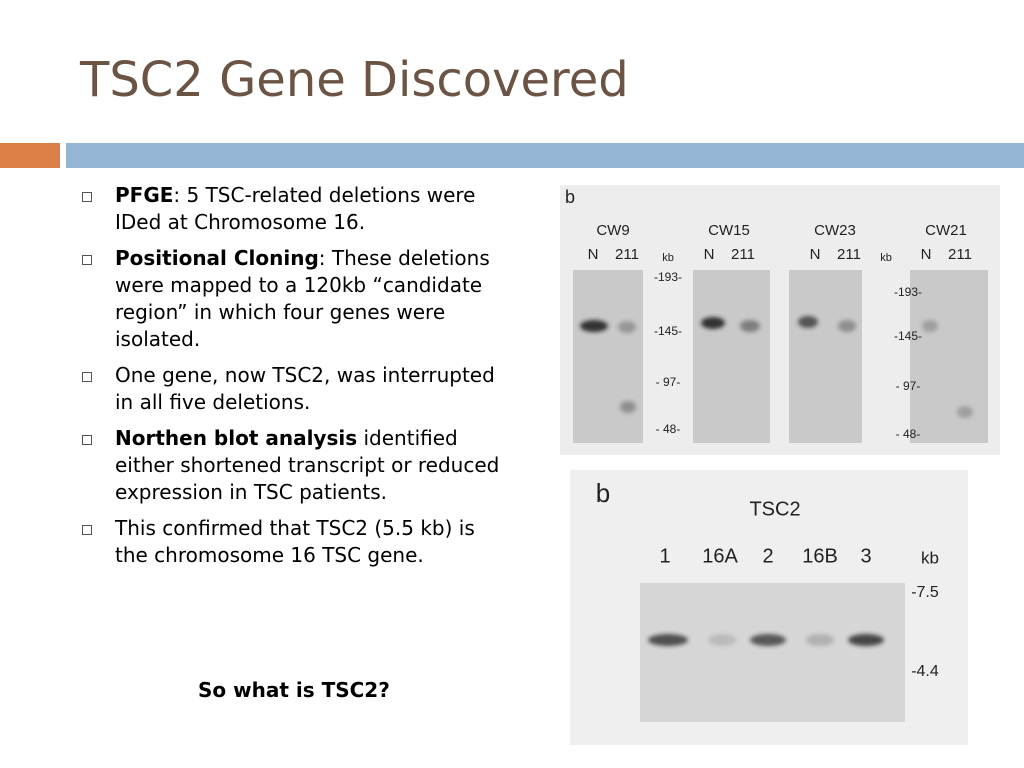 The image size is (1024, 768). What do you see at coordinates (820, 556) in the screenshot?
I see `lane-label: 16B` at bounding box center [820, 556].